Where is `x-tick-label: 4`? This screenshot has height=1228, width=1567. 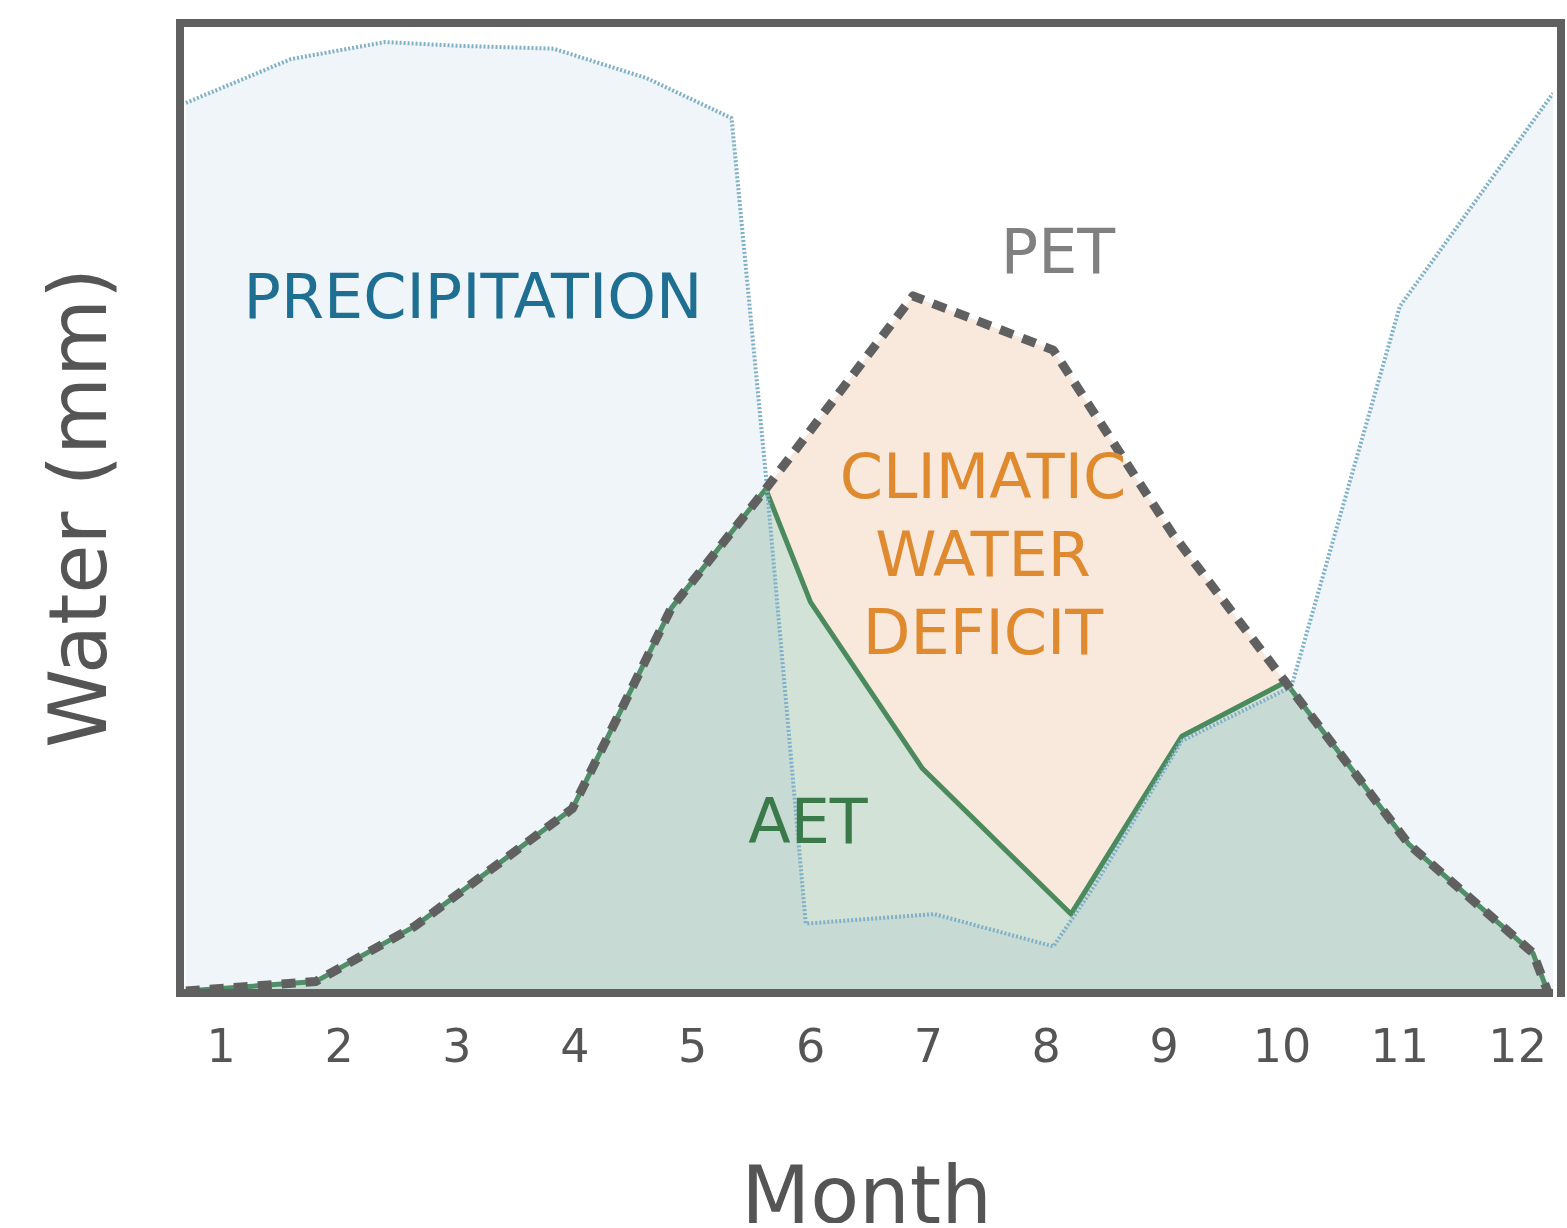 x-tick-label: 4 is located at coordinates (575, 1045).